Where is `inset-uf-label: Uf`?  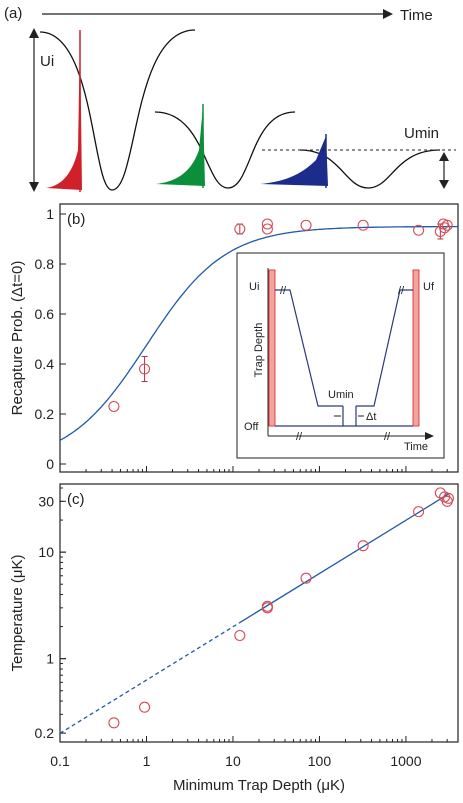
inset-uf-label: Uf is located at coordinates (429, 287).